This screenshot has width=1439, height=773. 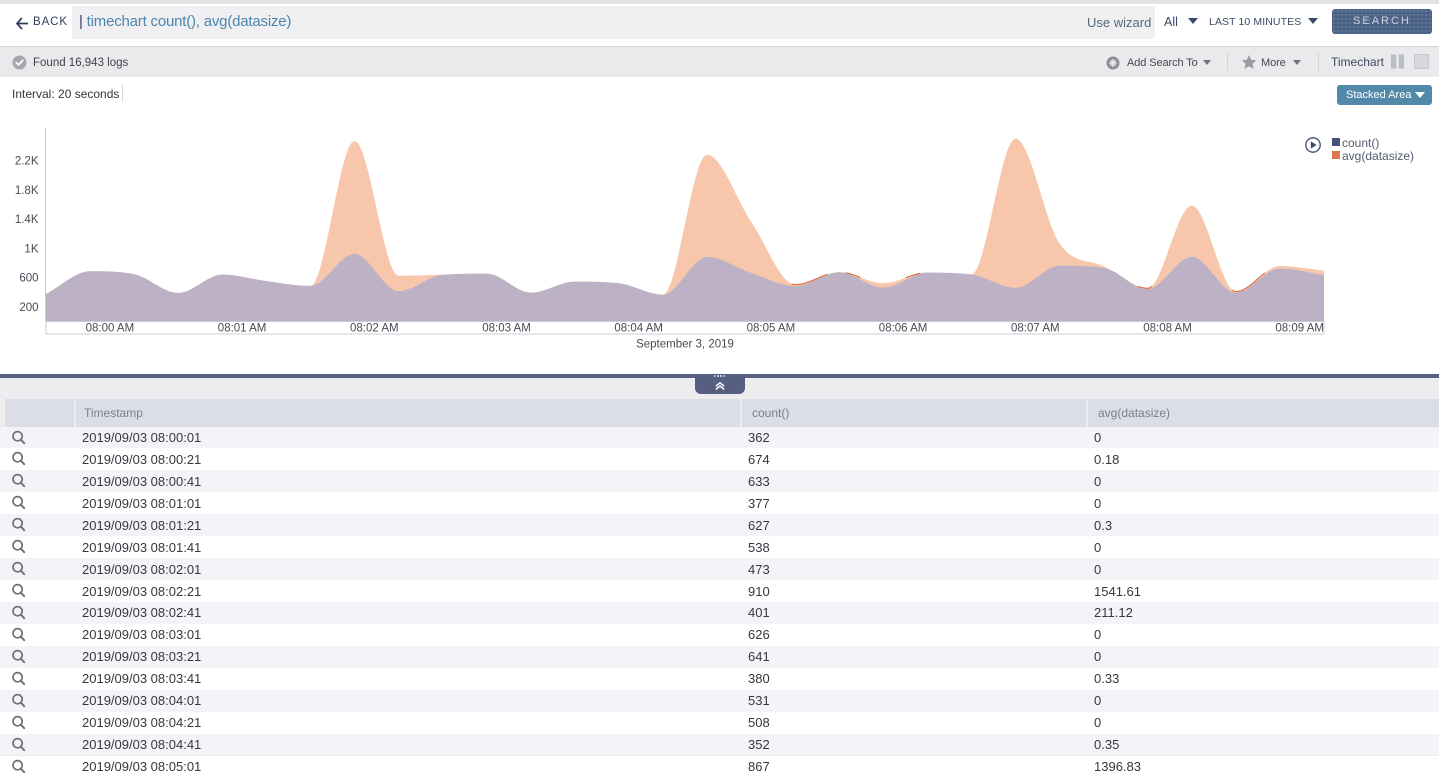 I want to click on svg-text: September 3, 2019, so click(x=685, y=345).